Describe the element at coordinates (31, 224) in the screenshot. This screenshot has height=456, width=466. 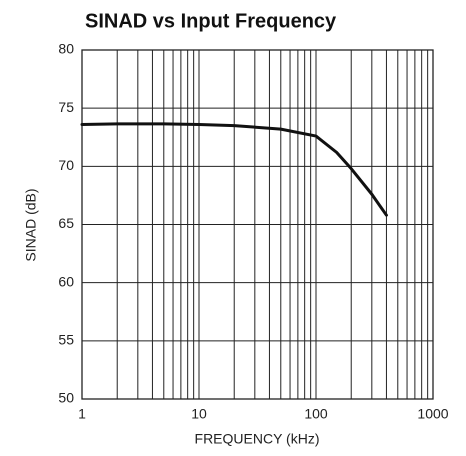
I see `y-axis-label: SINAD (dB)` at that location.